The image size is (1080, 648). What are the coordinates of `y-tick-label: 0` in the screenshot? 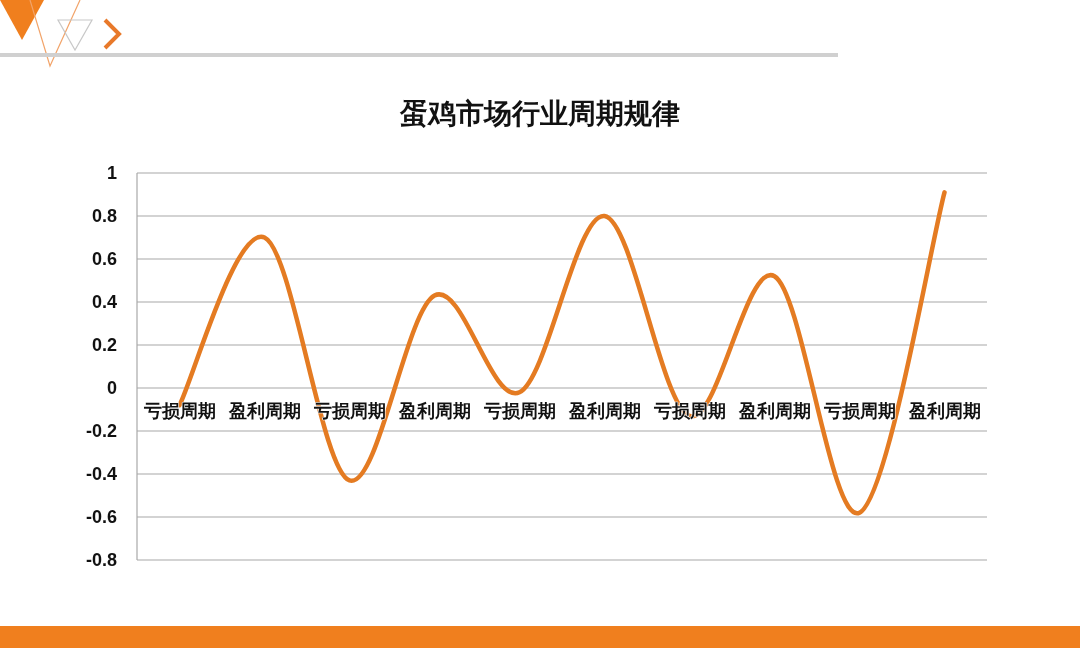 It's located at (111, 388).